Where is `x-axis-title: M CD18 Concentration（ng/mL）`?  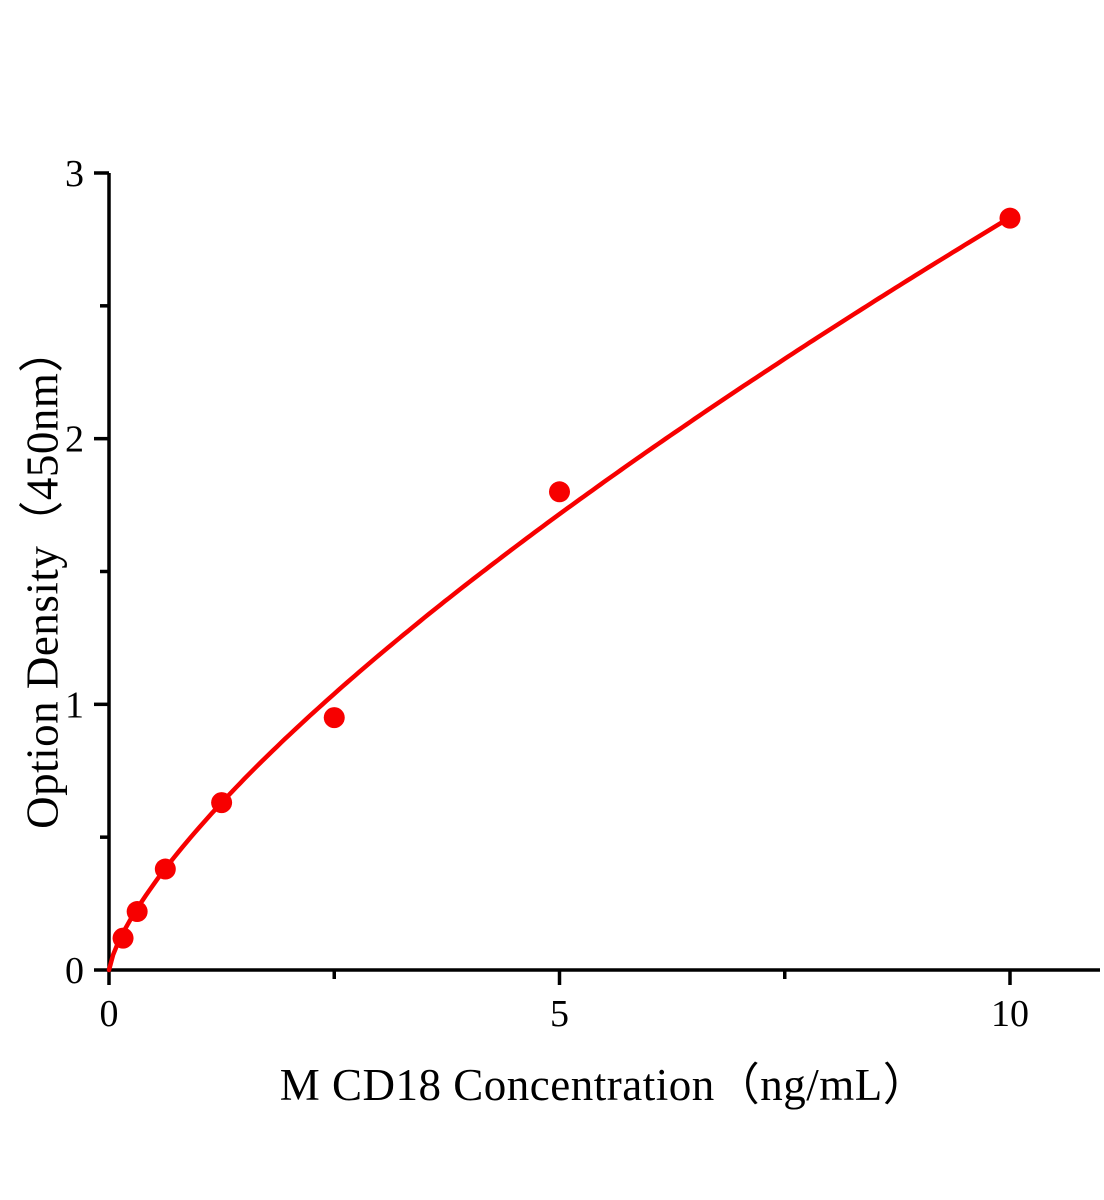
x-axis-title: M CD18 Concentration（ng/mL） is located at coordinates (604, 1085).